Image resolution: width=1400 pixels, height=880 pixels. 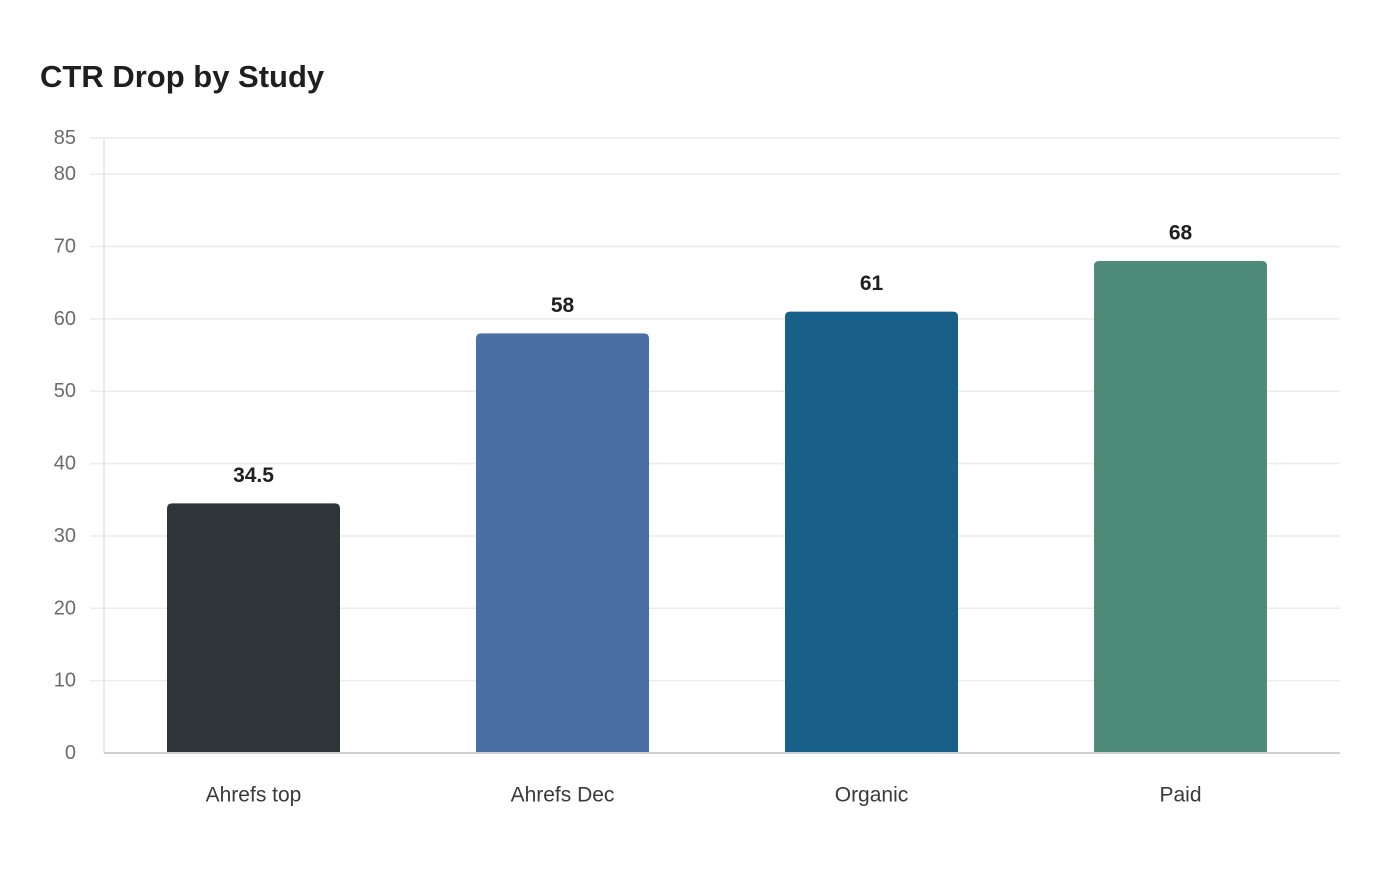 What do you see at coordinates (704, 795) in the screenshot?
I see `x-axis-labels: Ahrefs top Ahrefs Dec Organic Paid` at bounding box center [704, 795].